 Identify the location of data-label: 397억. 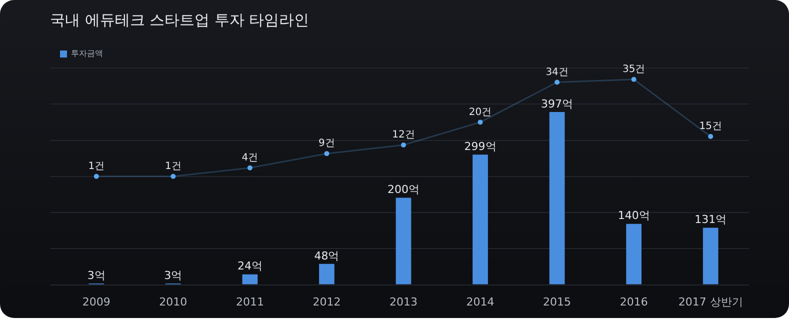
(557, 103).